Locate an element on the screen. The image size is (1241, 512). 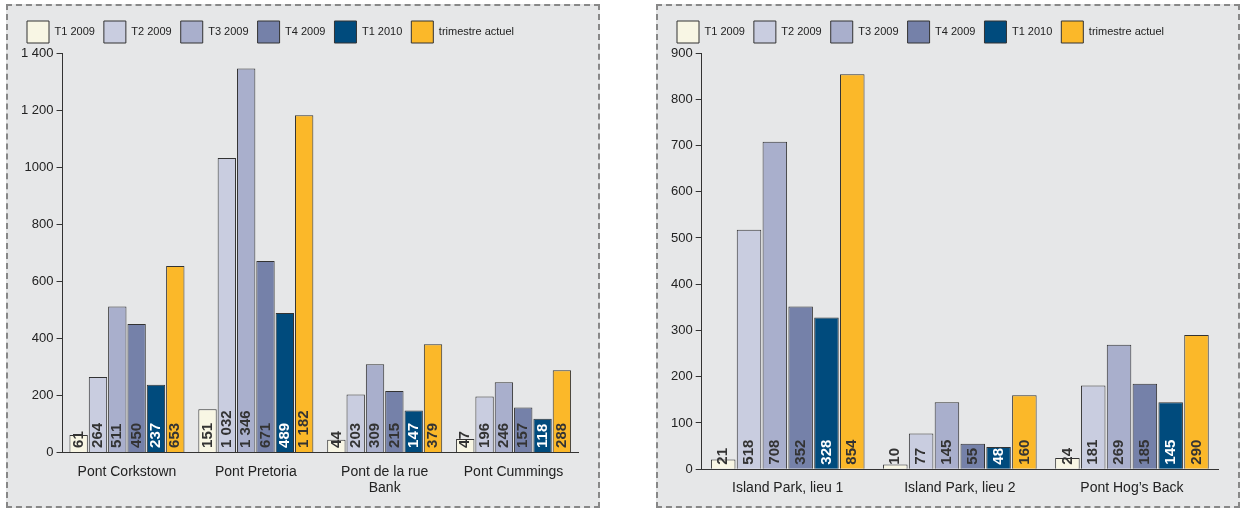
x-tick-label: Pont Pretoria is located at coordinates (255, 470).